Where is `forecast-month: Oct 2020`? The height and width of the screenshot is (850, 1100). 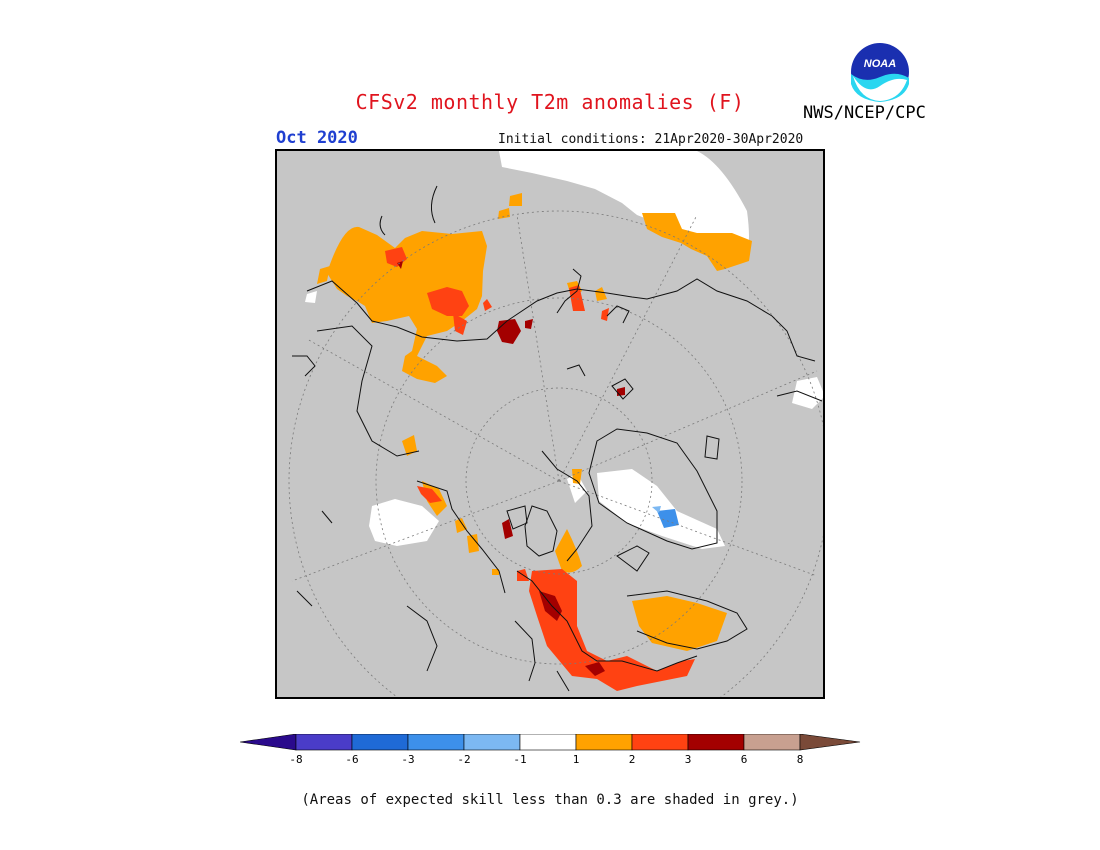 forecast-month: Oct 2020 is located at coordinates (317, 138).